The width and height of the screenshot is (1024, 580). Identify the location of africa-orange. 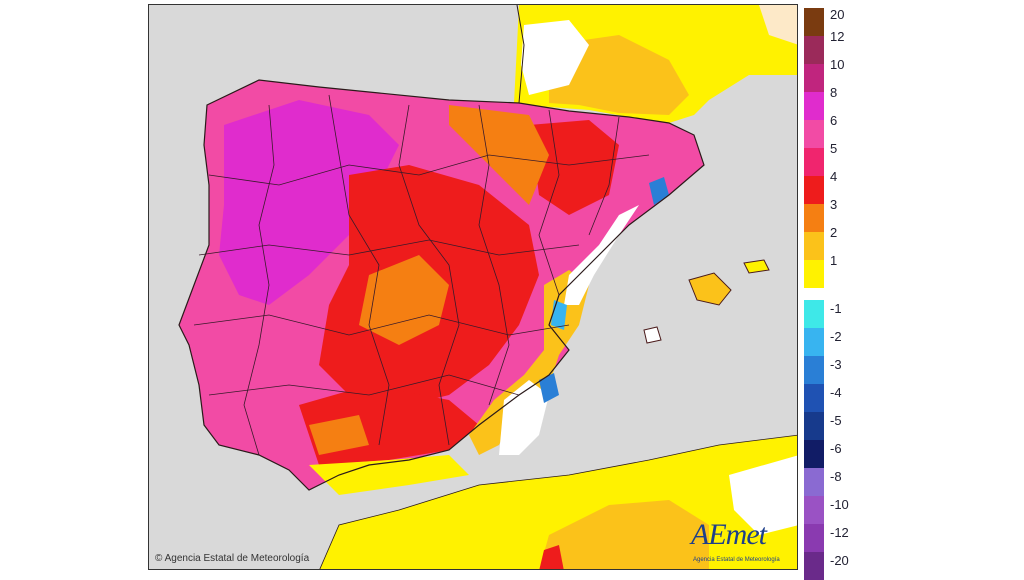
(624, 534).